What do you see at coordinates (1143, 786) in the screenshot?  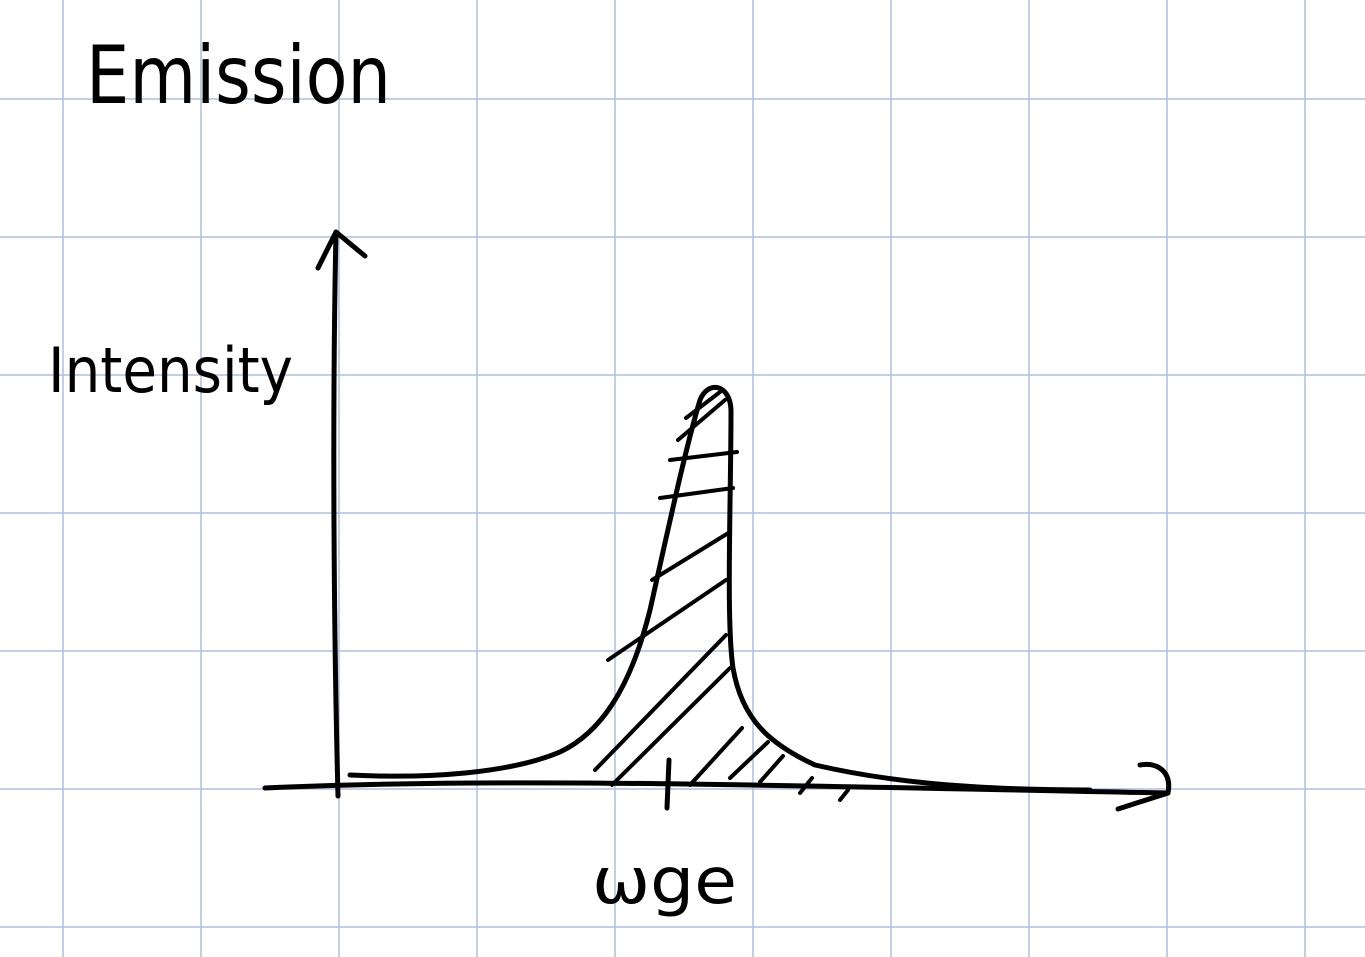 I see `x-axis-arrowhead` at bounding box center [1143, 786].